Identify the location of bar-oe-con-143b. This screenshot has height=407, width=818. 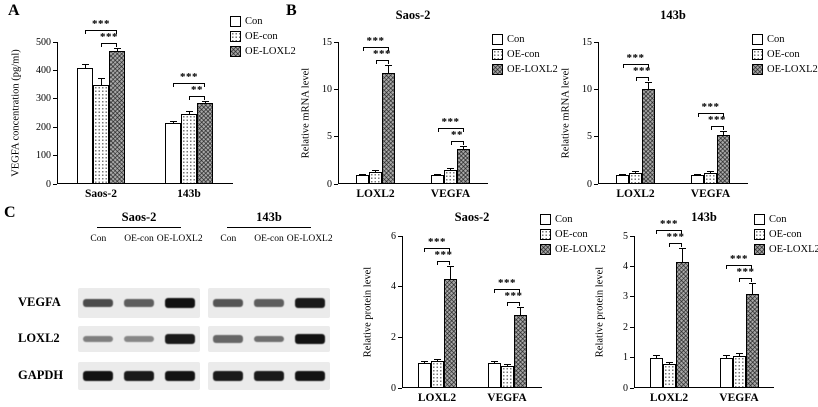
(189, 148).